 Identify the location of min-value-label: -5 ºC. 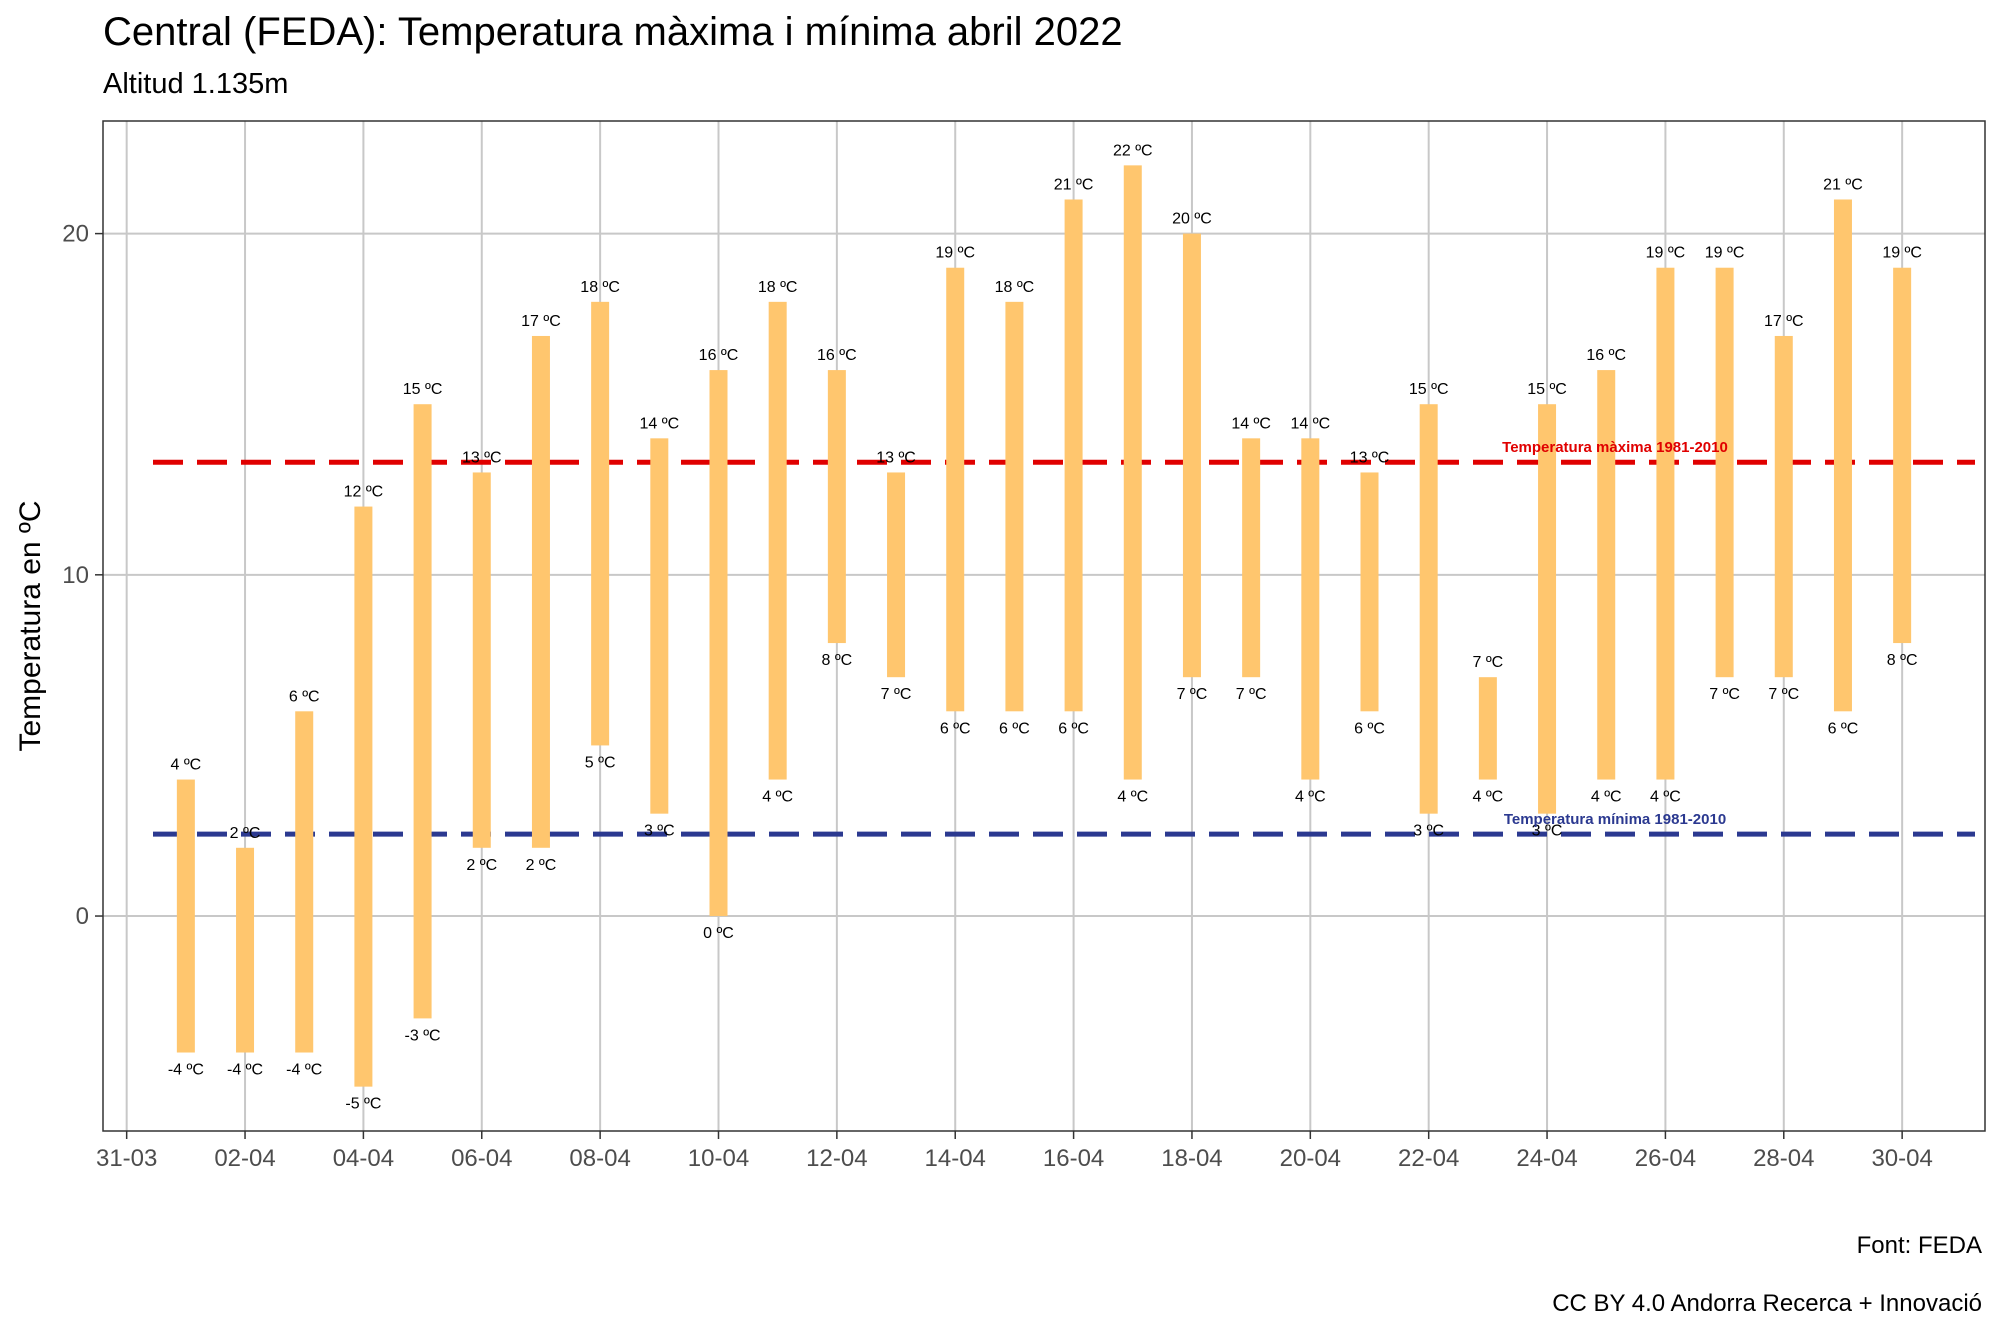
(363, 1104).